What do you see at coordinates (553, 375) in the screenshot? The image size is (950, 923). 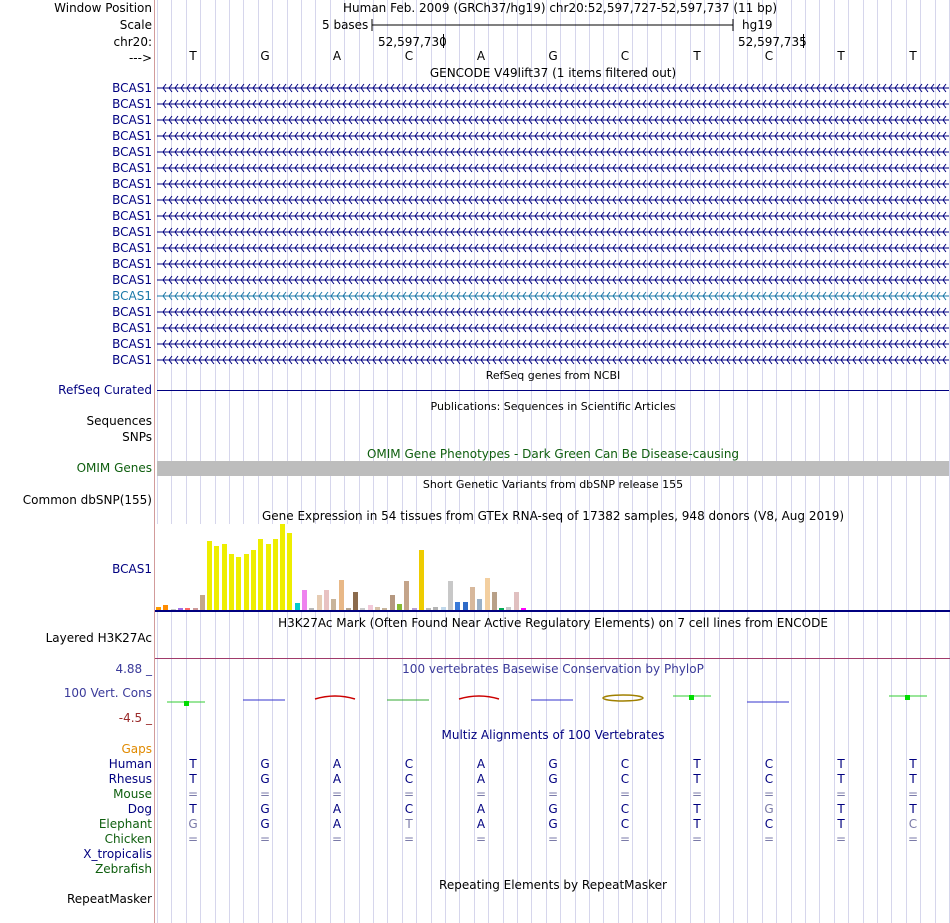 I see `refseq-title: RefSeq genes from NCBI` at bounding box center [553, 375].